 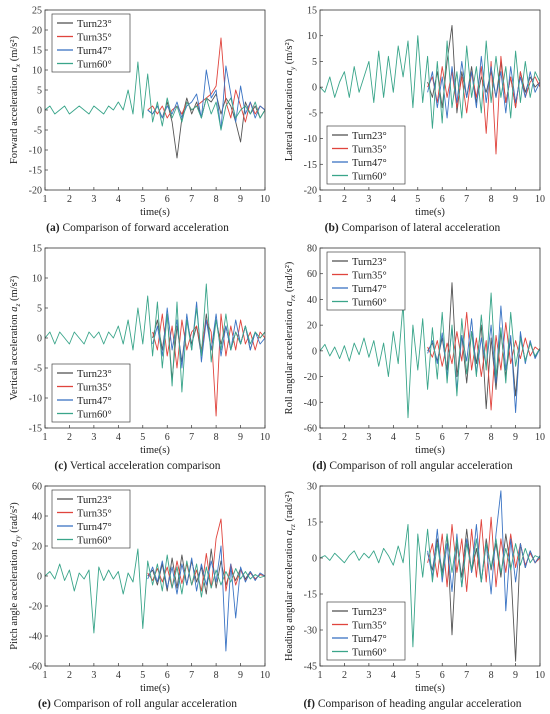 I want to click on y-axis-label-a: Forward acceleration ax (m/s²), so click(x=15, y=99).